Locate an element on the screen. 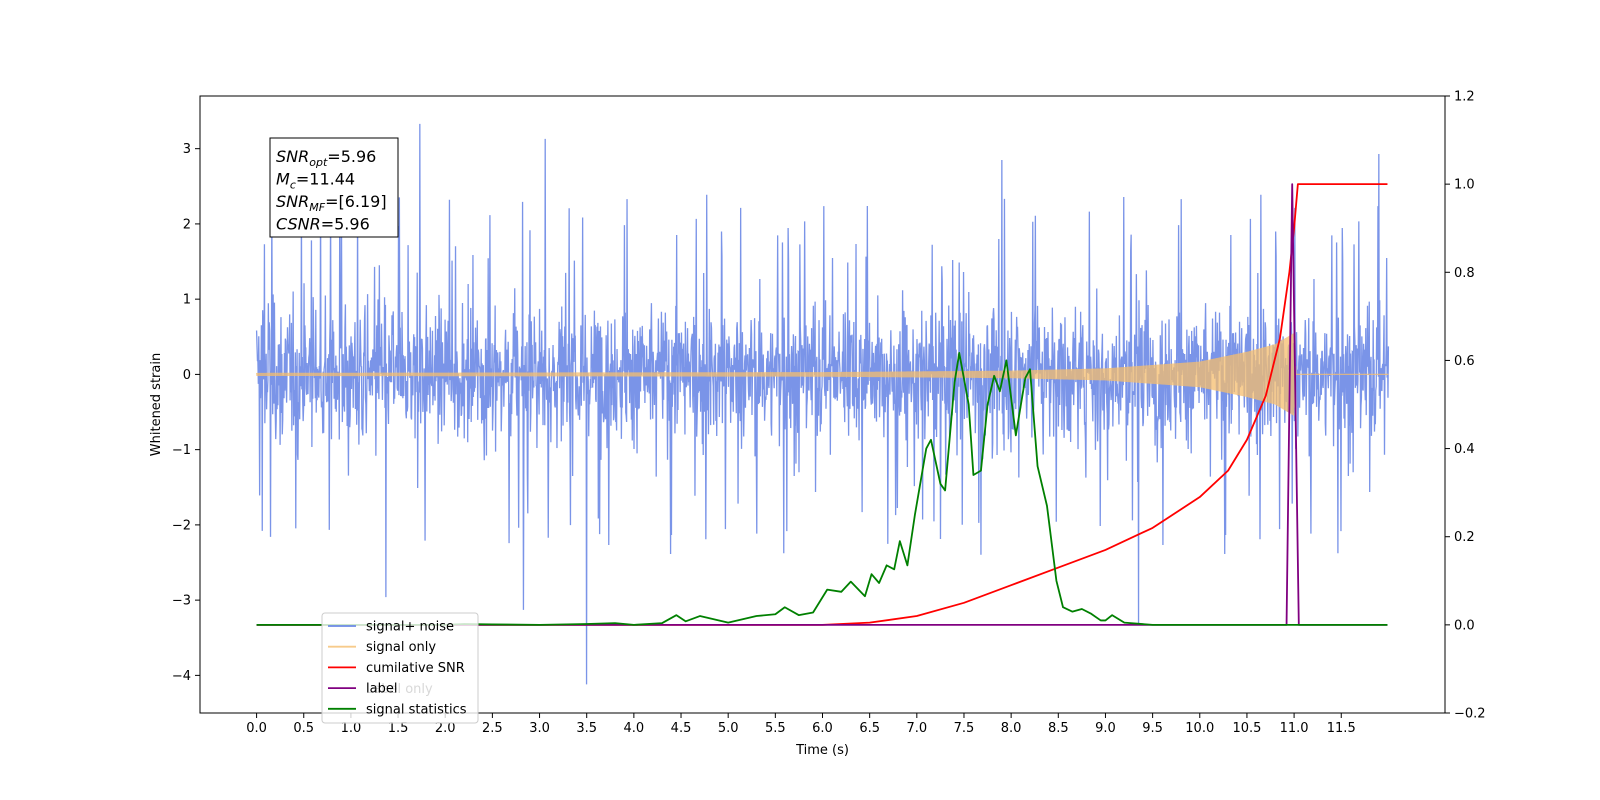 This screenshot has height=800, width=1600. x-tick-label: 11.0 is located at coordinates (1294, 728).